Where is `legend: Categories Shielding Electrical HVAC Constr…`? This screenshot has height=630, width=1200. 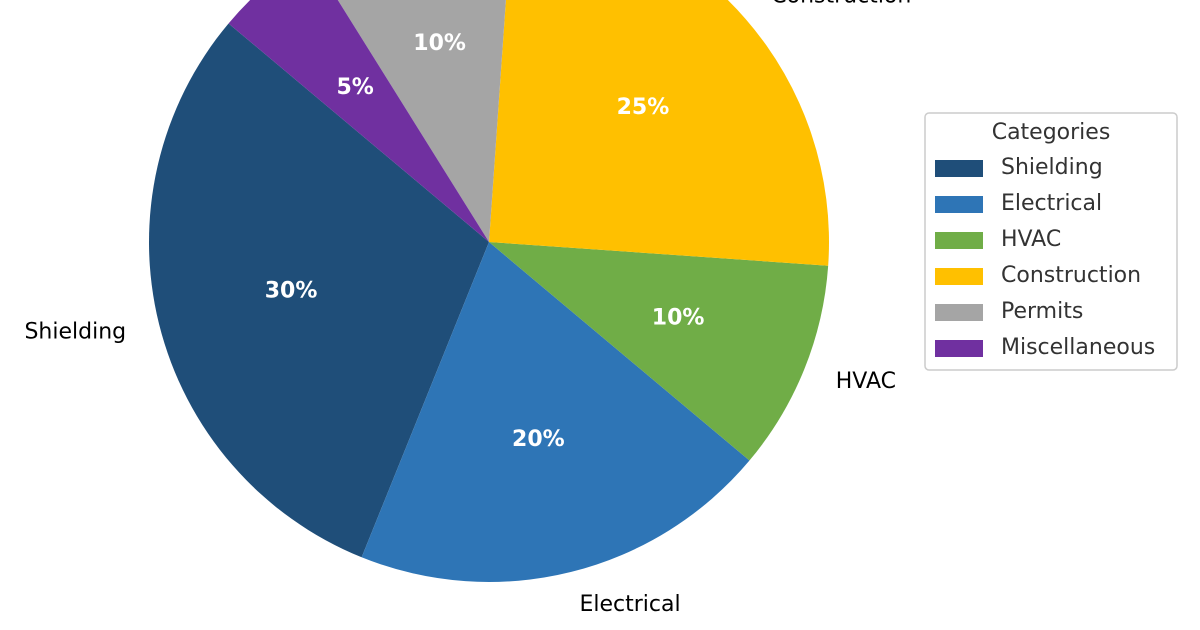 legend: Categories Shielding Electrical HVAC Constr… is located at coordinates (1051, 241).